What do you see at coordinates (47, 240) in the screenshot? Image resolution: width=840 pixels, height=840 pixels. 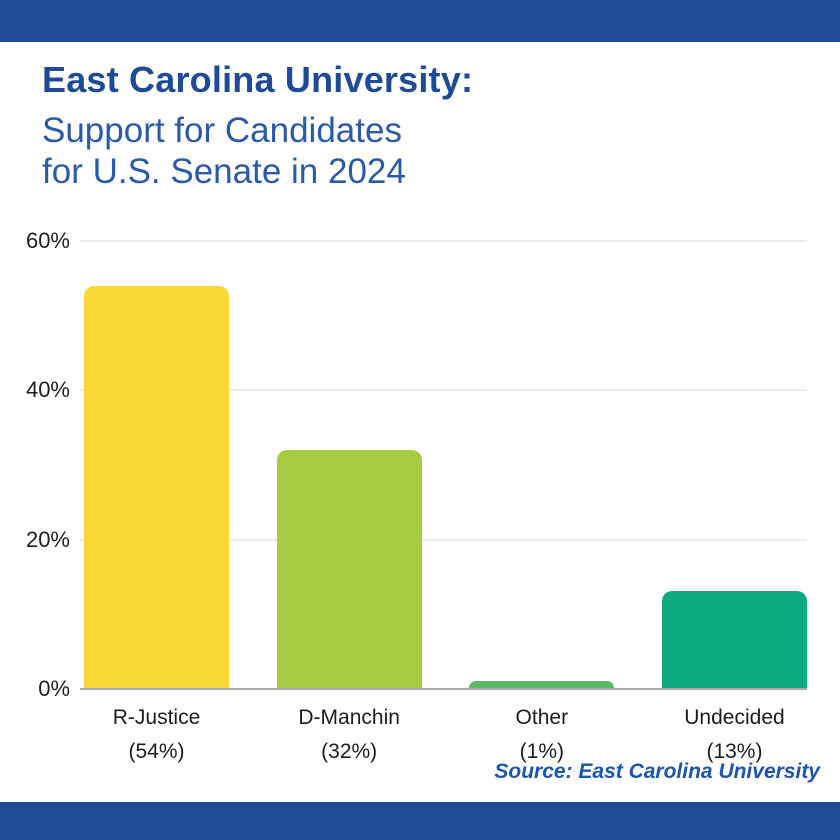 I see `y-axis-tick-60: 60%` at bounding box center [47, 240].